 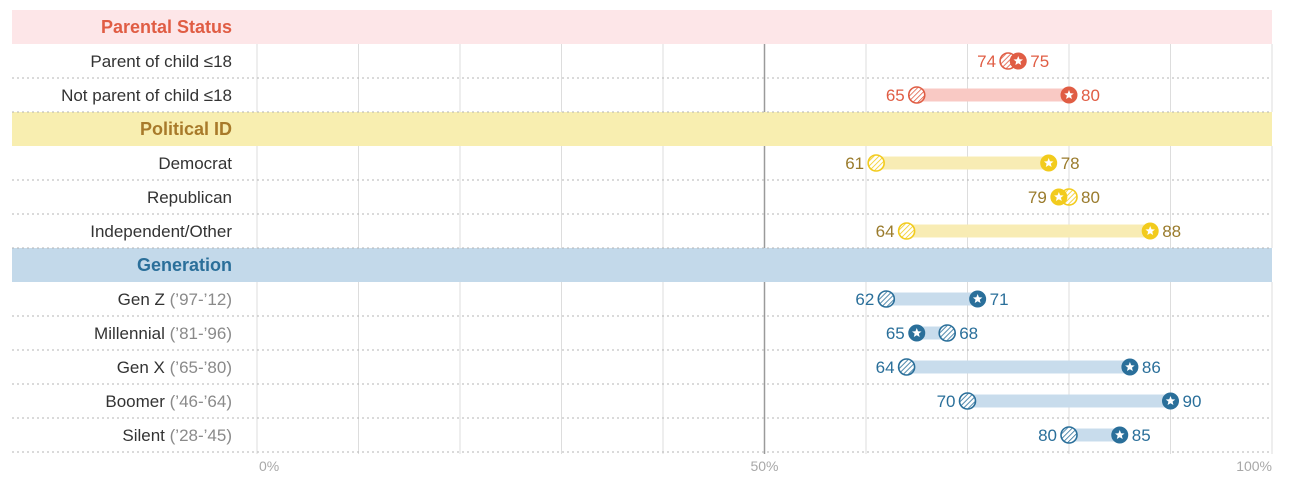 What do you see at coordinates (129, 333) in the screenshot?
I see `row-label-name: Millennial` at bounding box center [129, 333].